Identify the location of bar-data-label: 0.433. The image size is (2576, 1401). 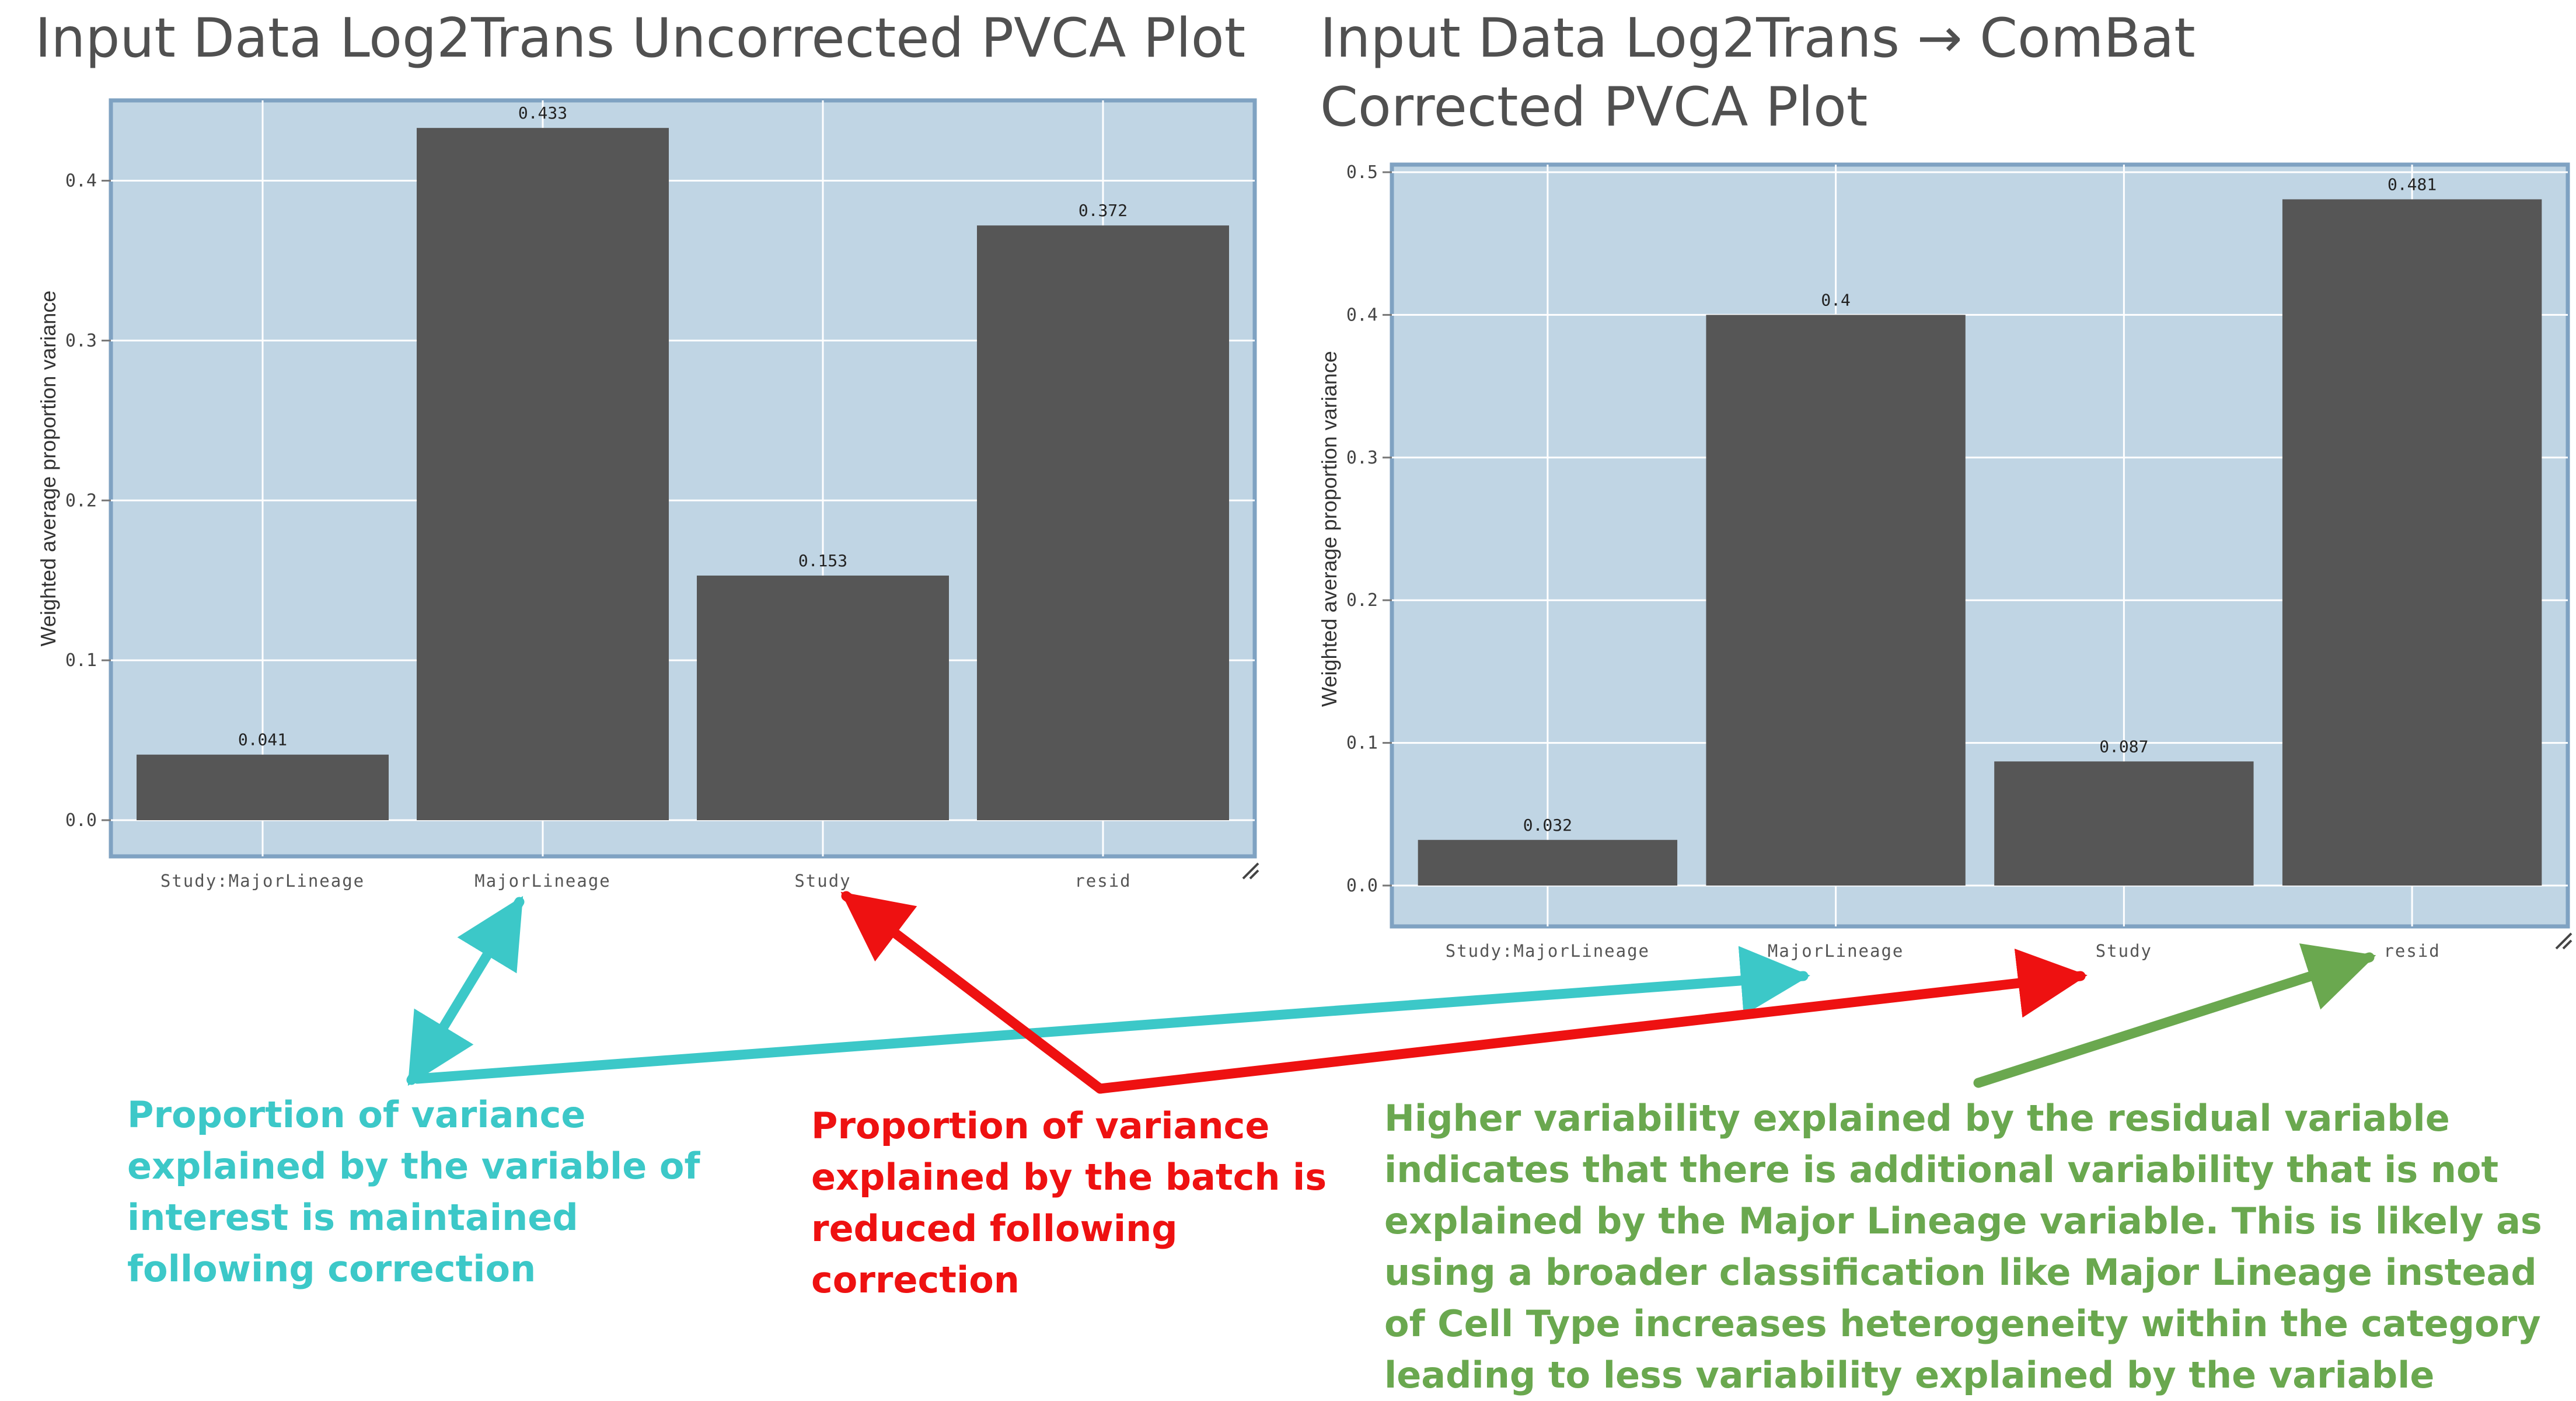
(542, 113).